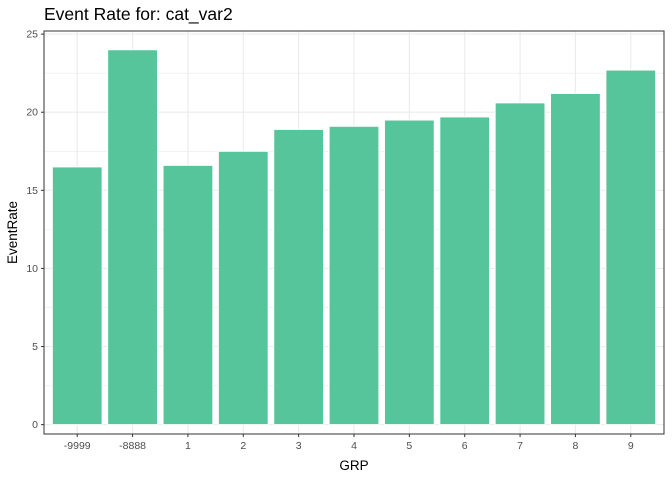 The width and height of the screenshot is (672, 480). I want to click on y-tick-label: 0, so click(35, 425).